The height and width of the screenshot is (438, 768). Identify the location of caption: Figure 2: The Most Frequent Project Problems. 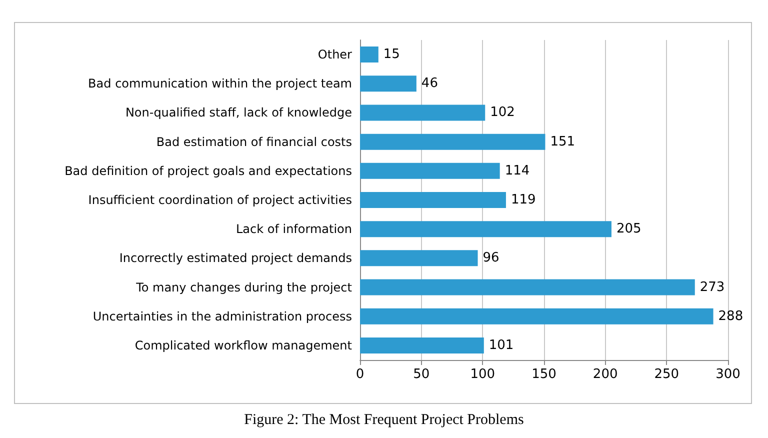
(384, 420).